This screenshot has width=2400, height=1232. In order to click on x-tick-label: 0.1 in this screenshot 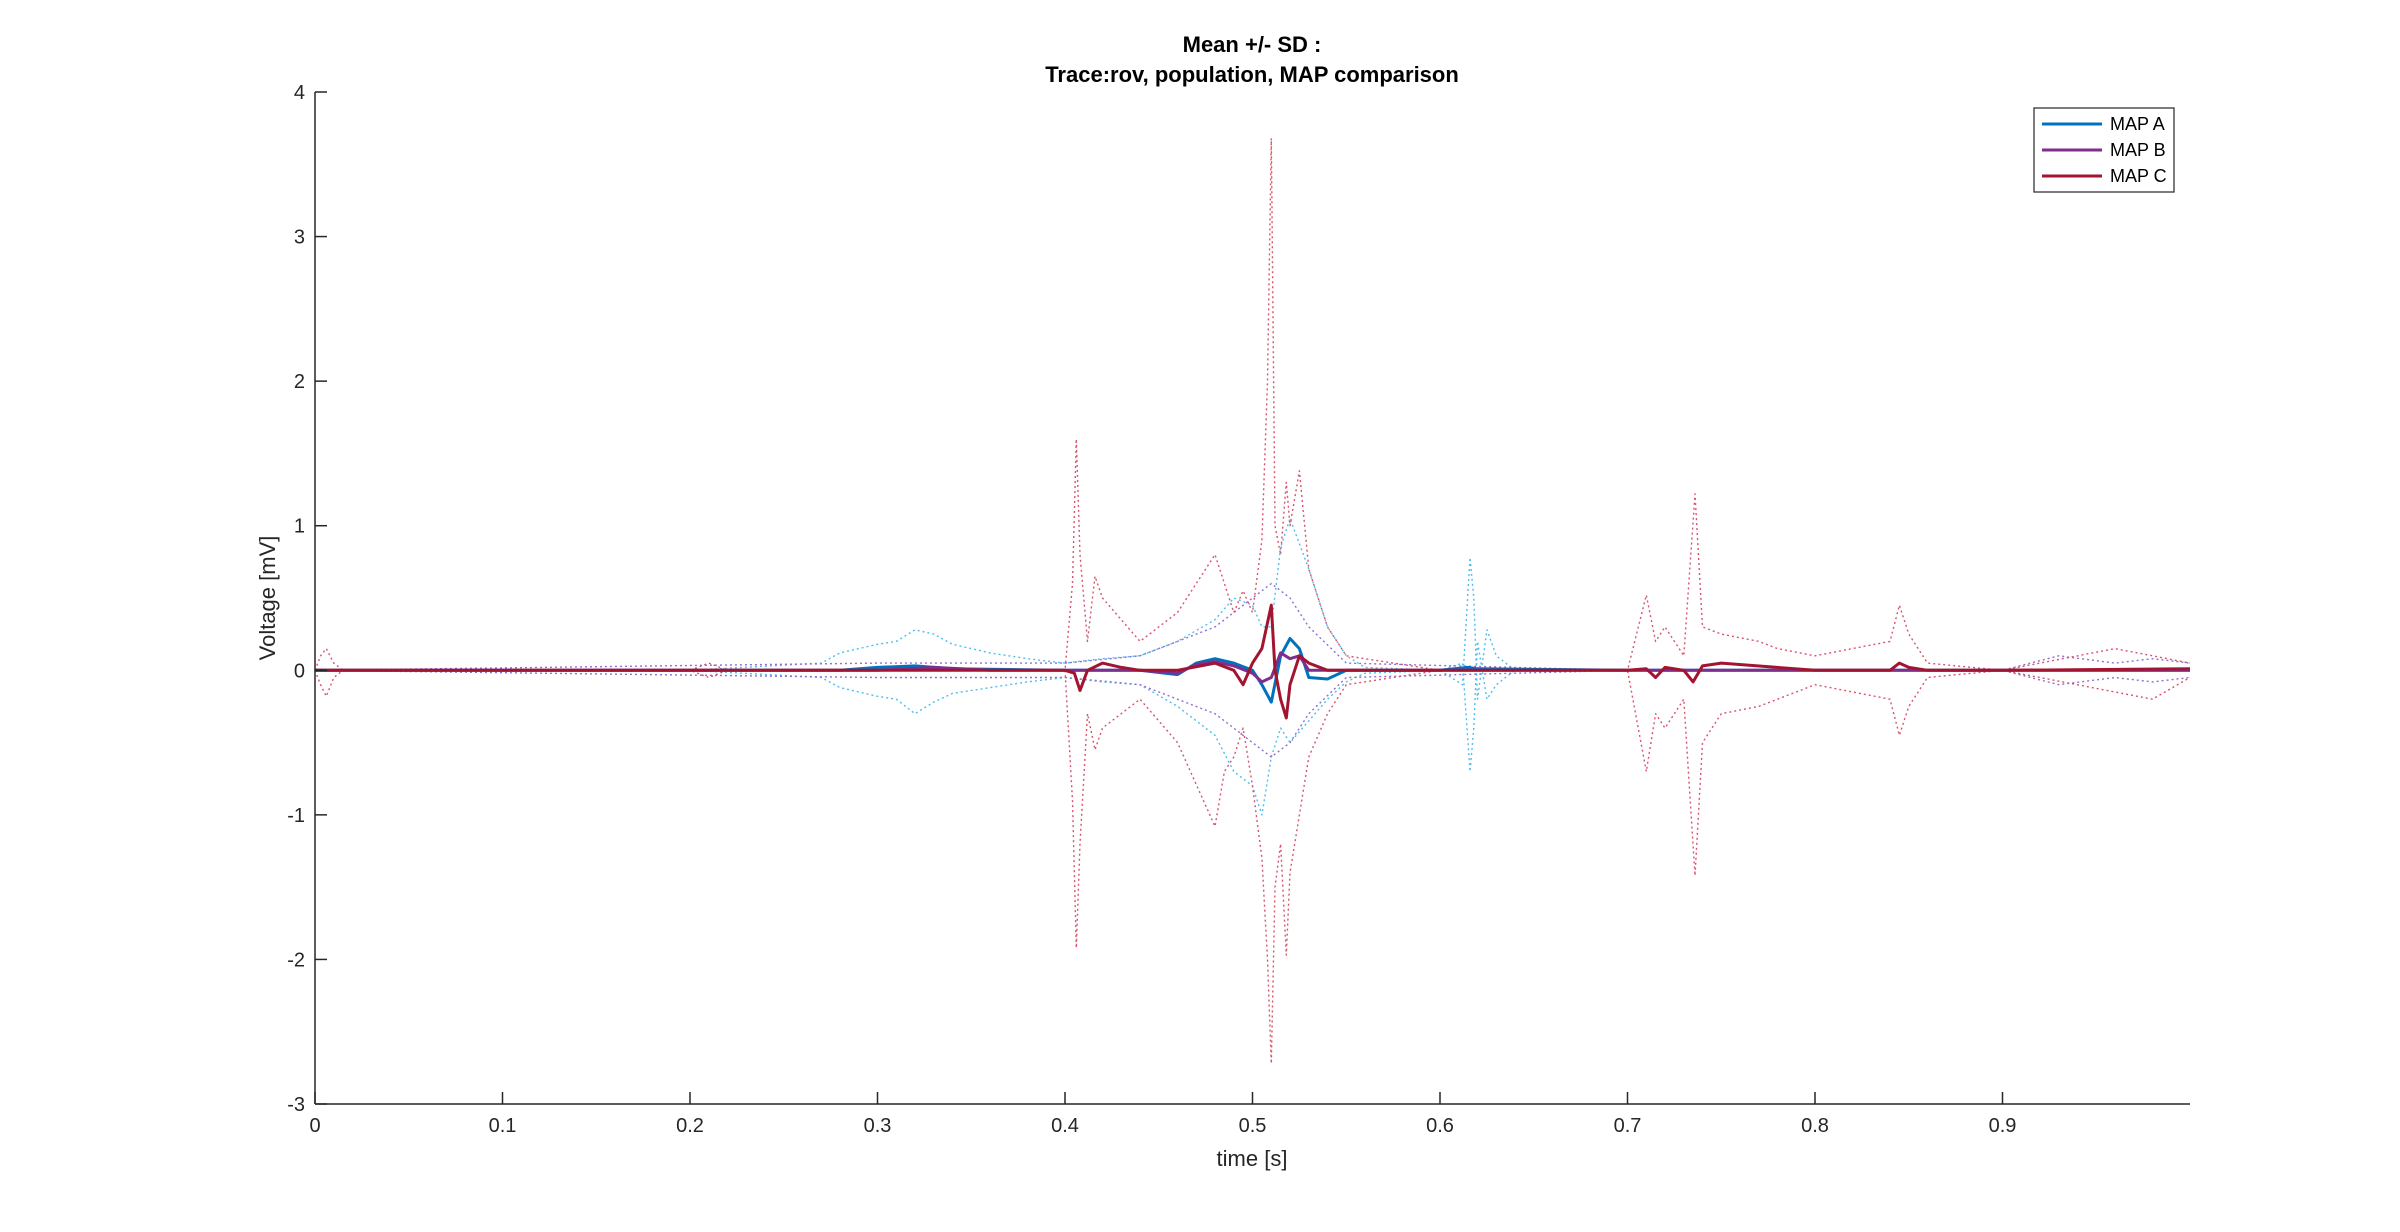, I will do `click(503, 1126)`.